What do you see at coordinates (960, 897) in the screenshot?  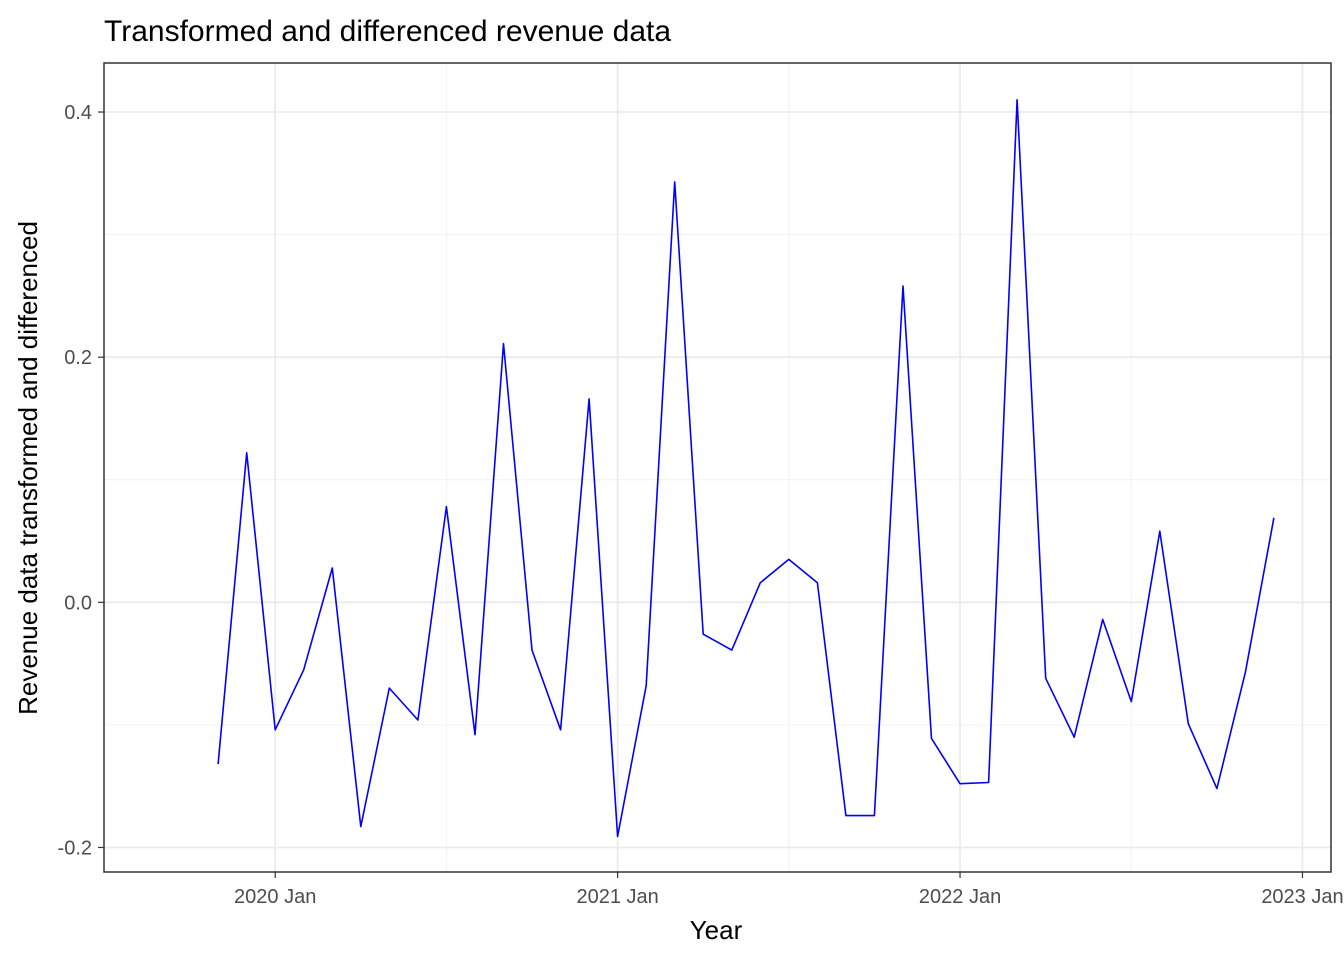 I see `x-tick-label: 2022 Jan` at bounding box center [960, 897].